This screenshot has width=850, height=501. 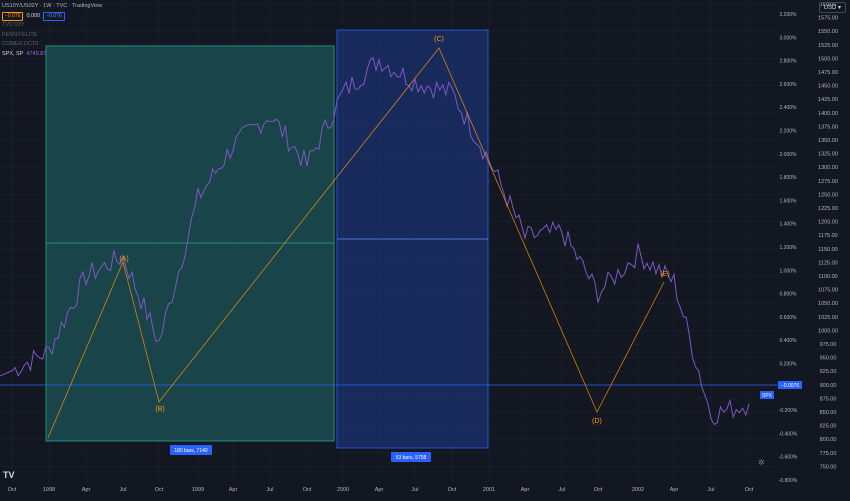 What do you see at coordinates (52, 55) in the screenshot?
I see `legend-spx-row: SPX, SP 4745.87` at bounding box center [52, 55].